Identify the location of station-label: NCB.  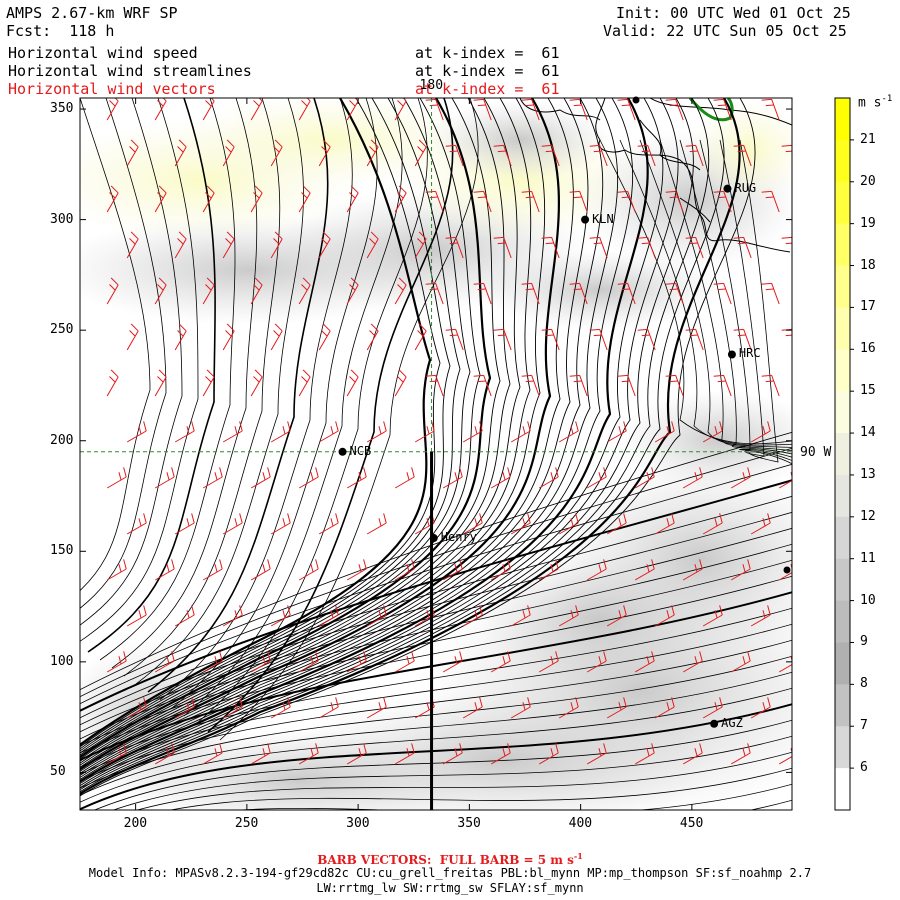
(360, 450).